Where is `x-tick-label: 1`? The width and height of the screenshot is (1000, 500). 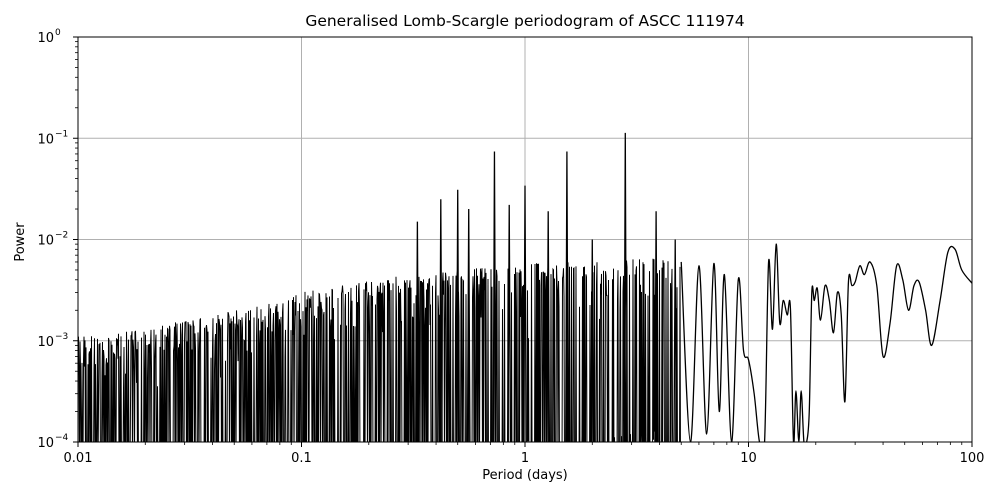 x-tick-label: 1 is located at coordinates (525, 458).